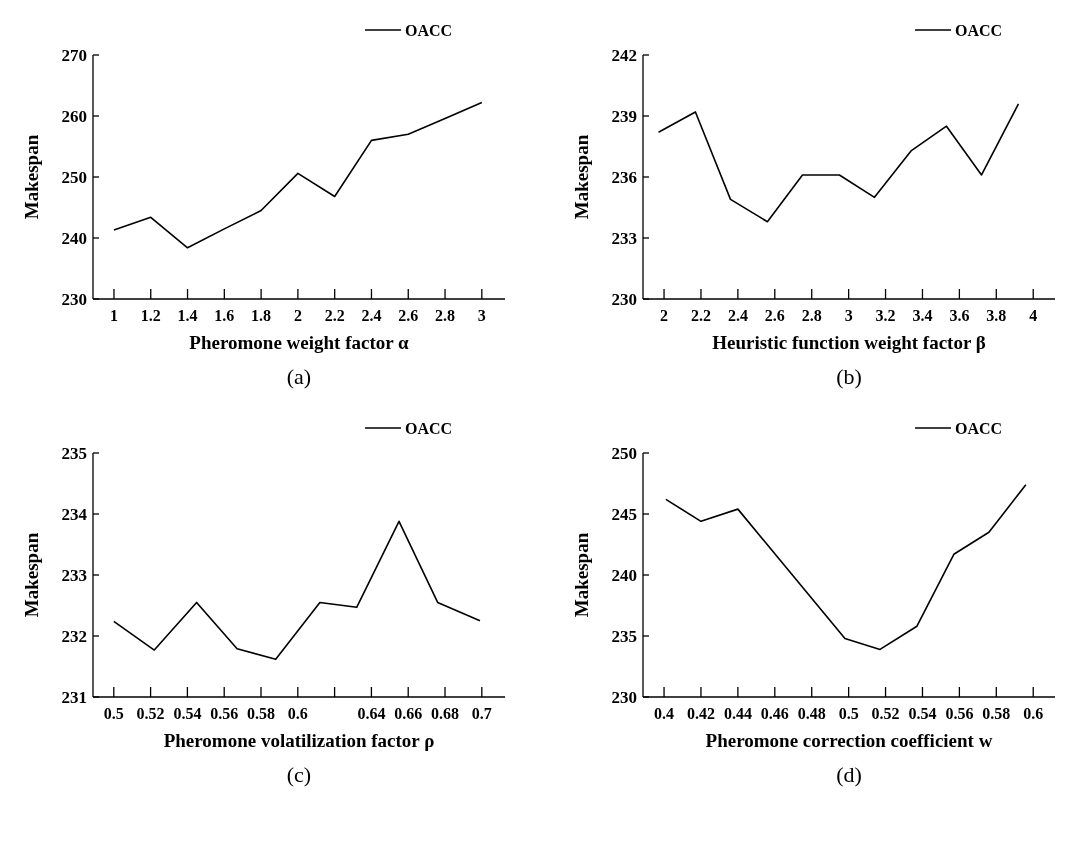 This screenshot has width=1065, height=849. I want to click on x-tick-label: 0.48, so click(811, 713).